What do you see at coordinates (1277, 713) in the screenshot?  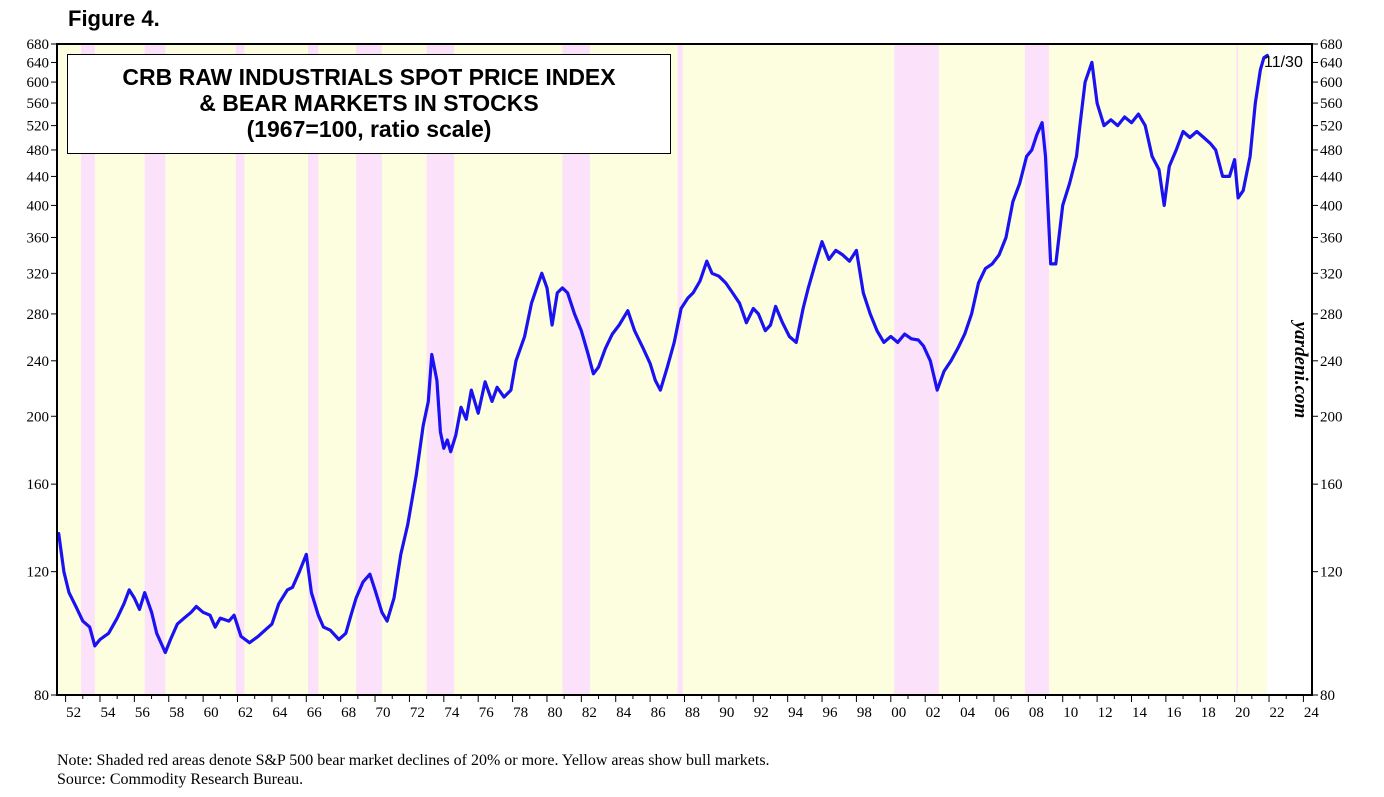 I see `x-tick-label: 22` at bounding box center [1277, 713].